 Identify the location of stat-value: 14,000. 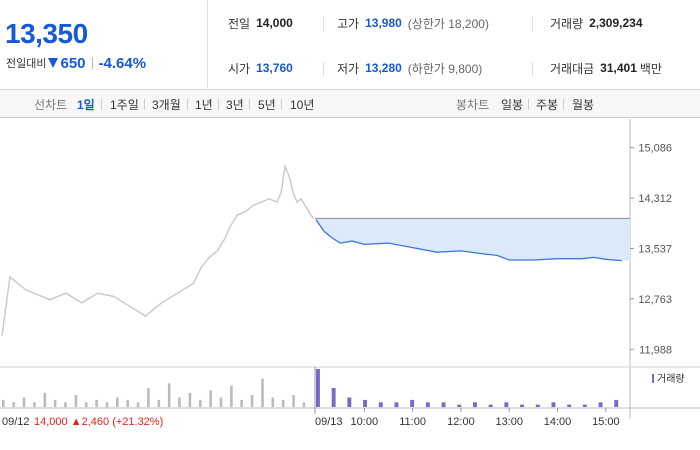
(274, 23).